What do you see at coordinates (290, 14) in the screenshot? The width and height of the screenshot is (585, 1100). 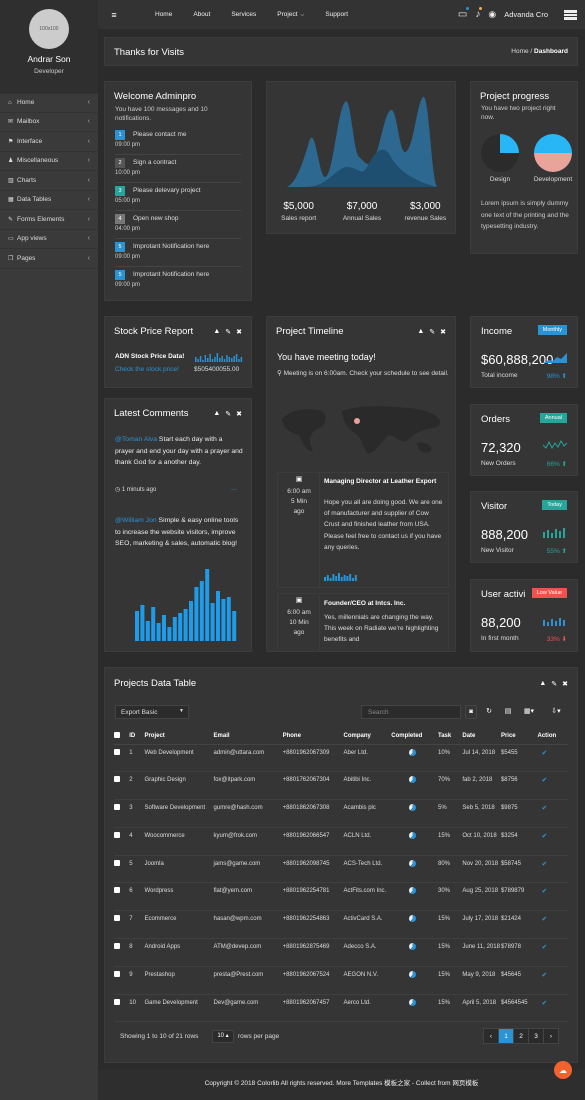 I see `nav-link-project: Project ⌵` at bounding box center [290, 14].